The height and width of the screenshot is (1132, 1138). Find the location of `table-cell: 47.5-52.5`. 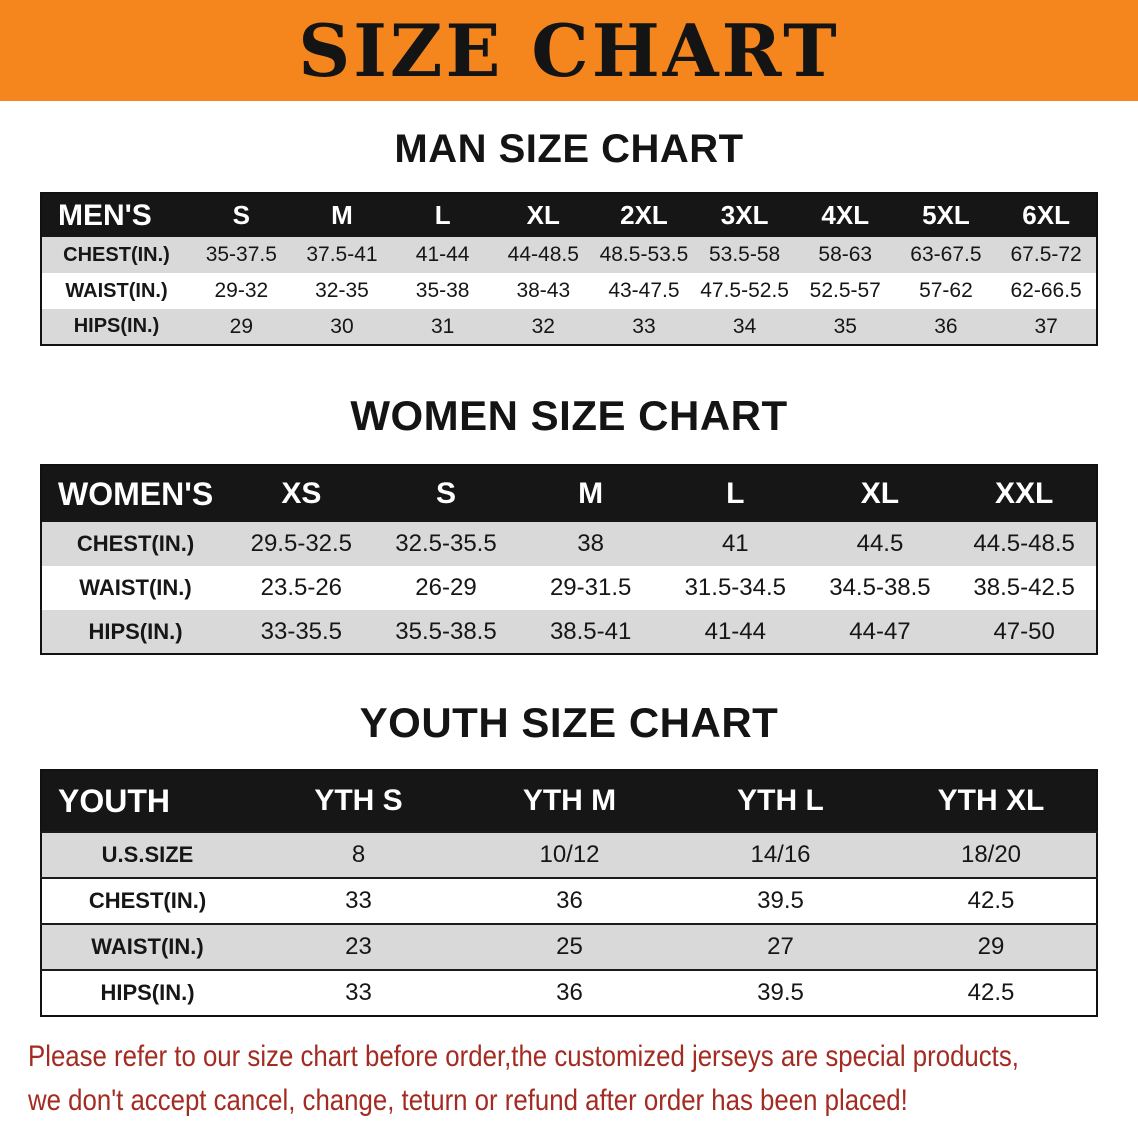

table-cell: 47.5-52.5 is located at coordinates (744, 290).